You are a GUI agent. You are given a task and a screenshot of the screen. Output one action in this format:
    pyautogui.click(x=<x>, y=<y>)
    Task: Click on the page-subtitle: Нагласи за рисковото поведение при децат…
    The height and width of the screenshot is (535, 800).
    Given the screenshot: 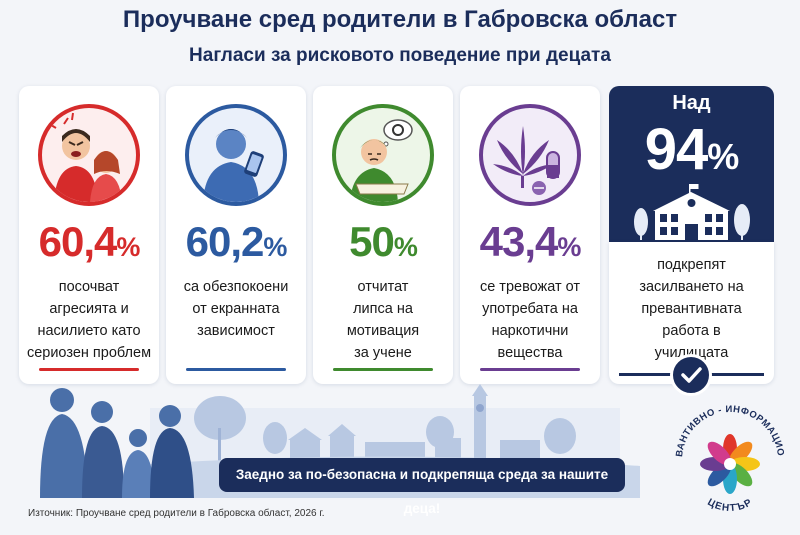 What is the action you would take?
    pyautogui.click(x=400, y=55)
    